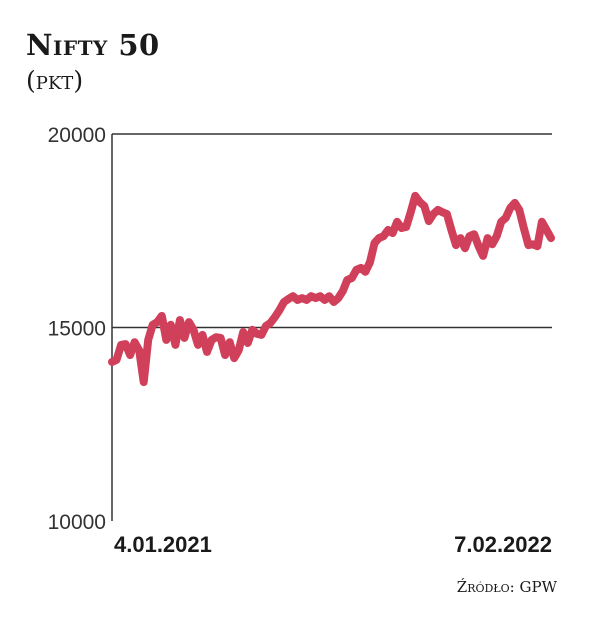 This screenshot has height=640, width=605. What do you see at coordinates (55, 80) in the screenshot?
I see `chart-unit: (pkt)` at bounding box center [55, 80].